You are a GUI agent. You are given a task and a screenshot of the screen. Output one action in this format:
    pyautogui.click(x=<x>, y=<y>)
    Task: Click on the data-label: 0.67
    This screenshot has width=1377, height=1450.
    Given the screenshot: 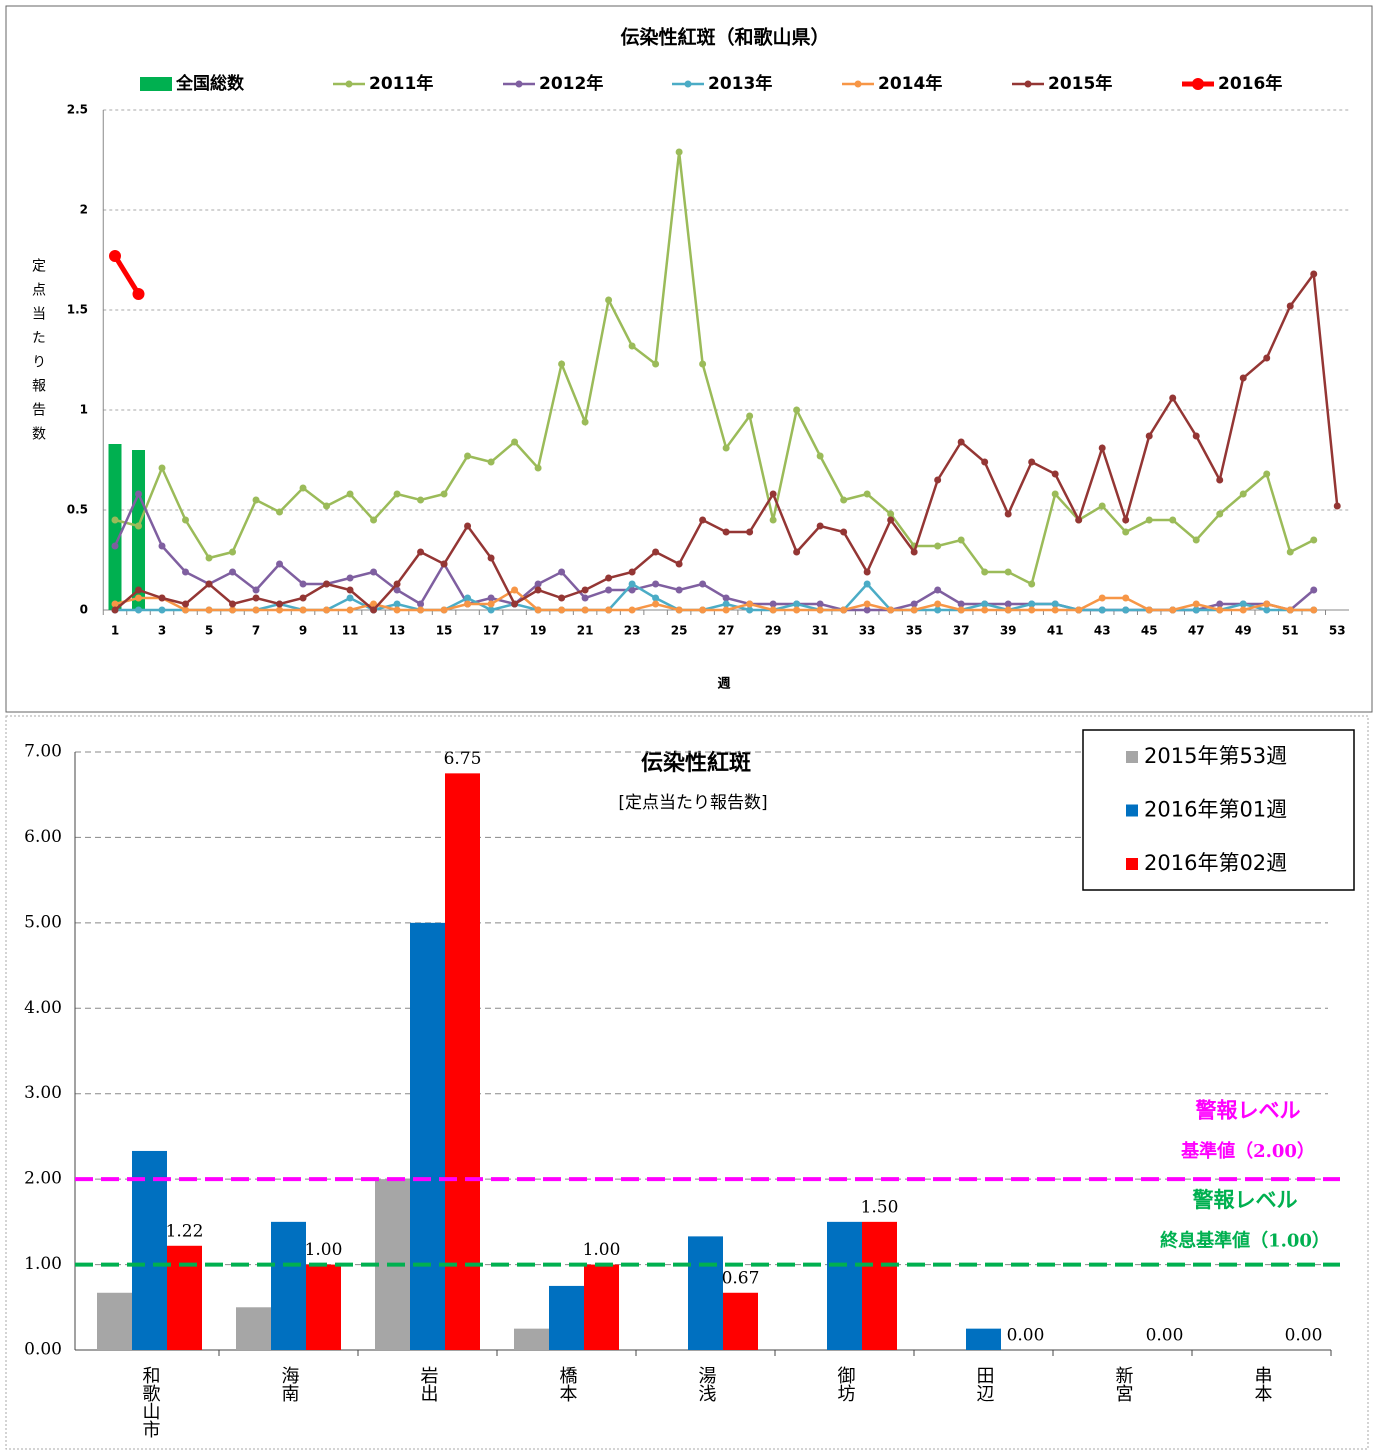 What is the action you would take?
    pyautogui.click(x=741, y=1278)
    